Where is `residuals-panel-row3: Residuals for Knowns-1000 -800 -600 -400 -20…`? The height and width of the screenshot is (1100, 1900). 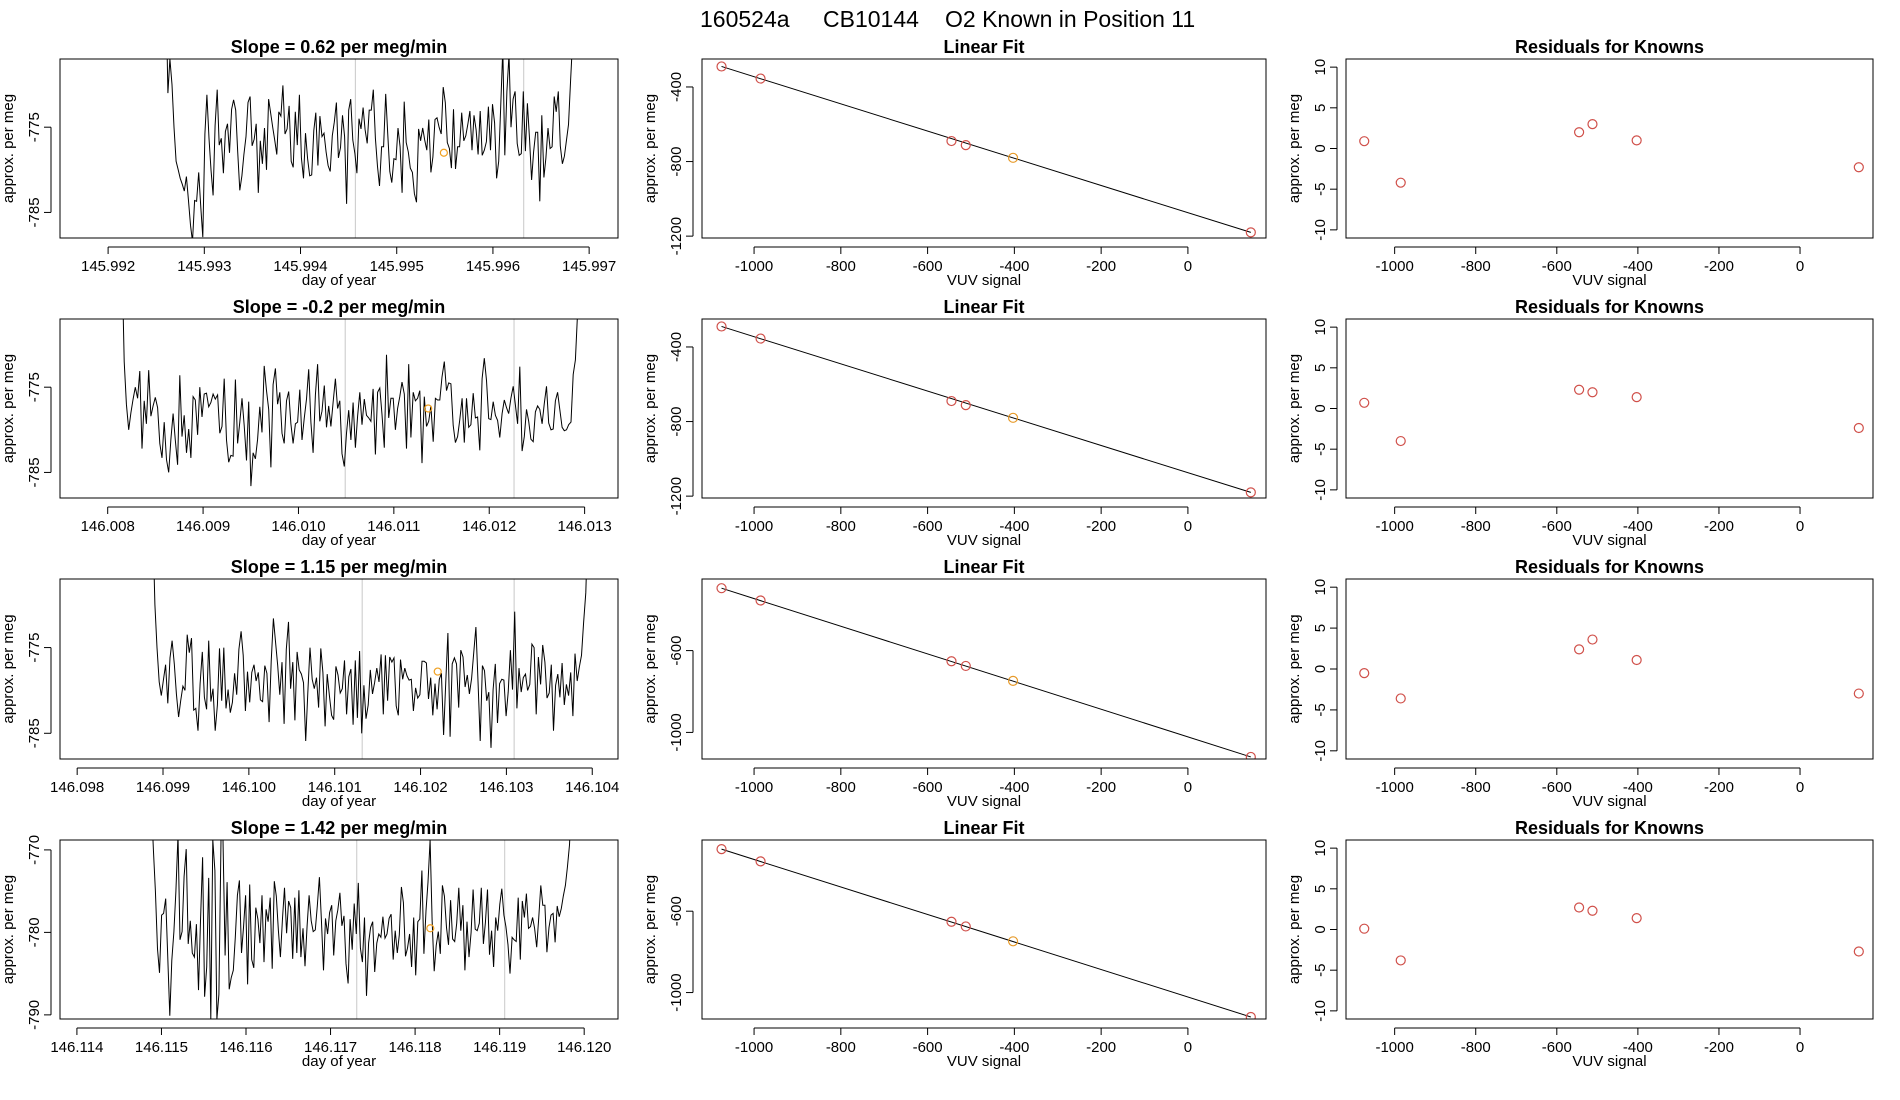 residuals-panel-row3: Residuals for Knowns-1000 -800 -600 -400 -20… is located at coordinates (1580, 683).